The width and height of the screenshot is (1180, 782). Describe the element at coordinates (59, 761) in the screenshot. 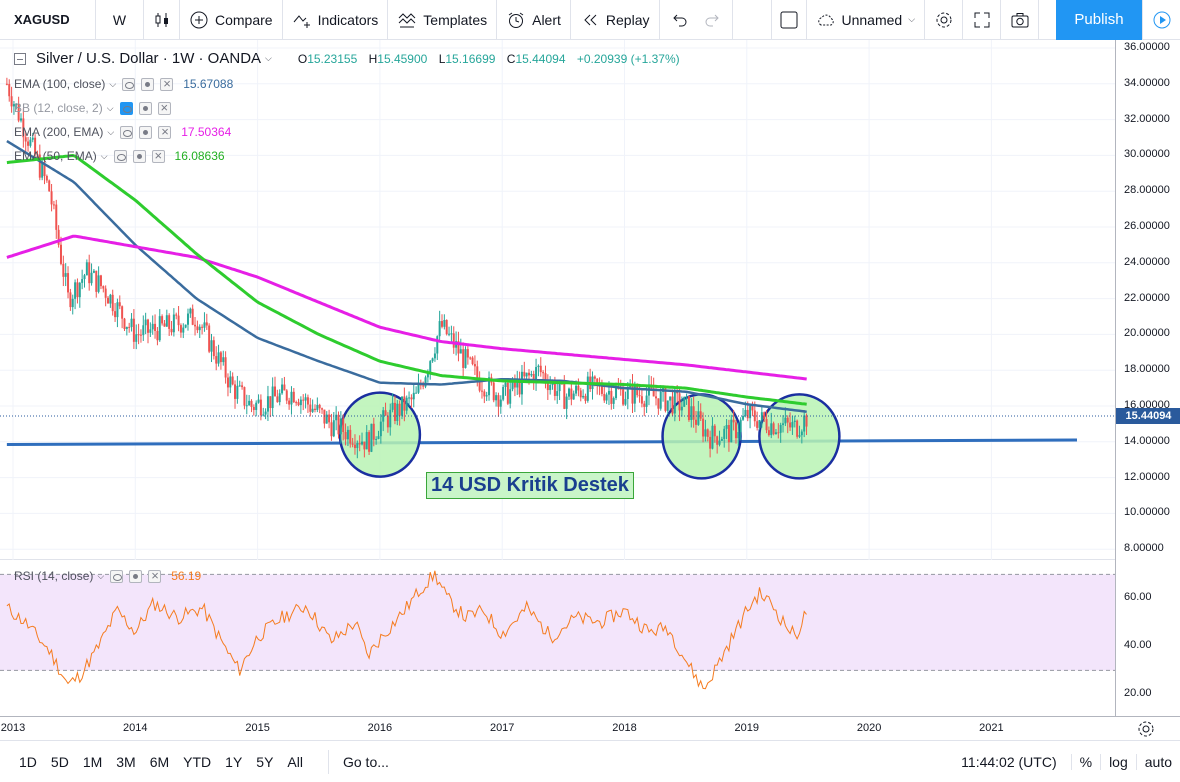

I see `range-button-5d: 5D` at that location.